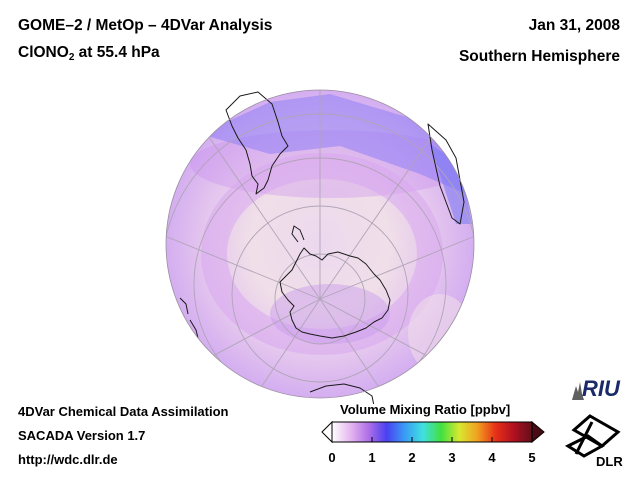 The width and height of the screenshot is (640, 480). What do you see at coordinates (412, 457) in the screenshot?
I see `colorbar-tick-label: 2` at bounding box center [412, 457].